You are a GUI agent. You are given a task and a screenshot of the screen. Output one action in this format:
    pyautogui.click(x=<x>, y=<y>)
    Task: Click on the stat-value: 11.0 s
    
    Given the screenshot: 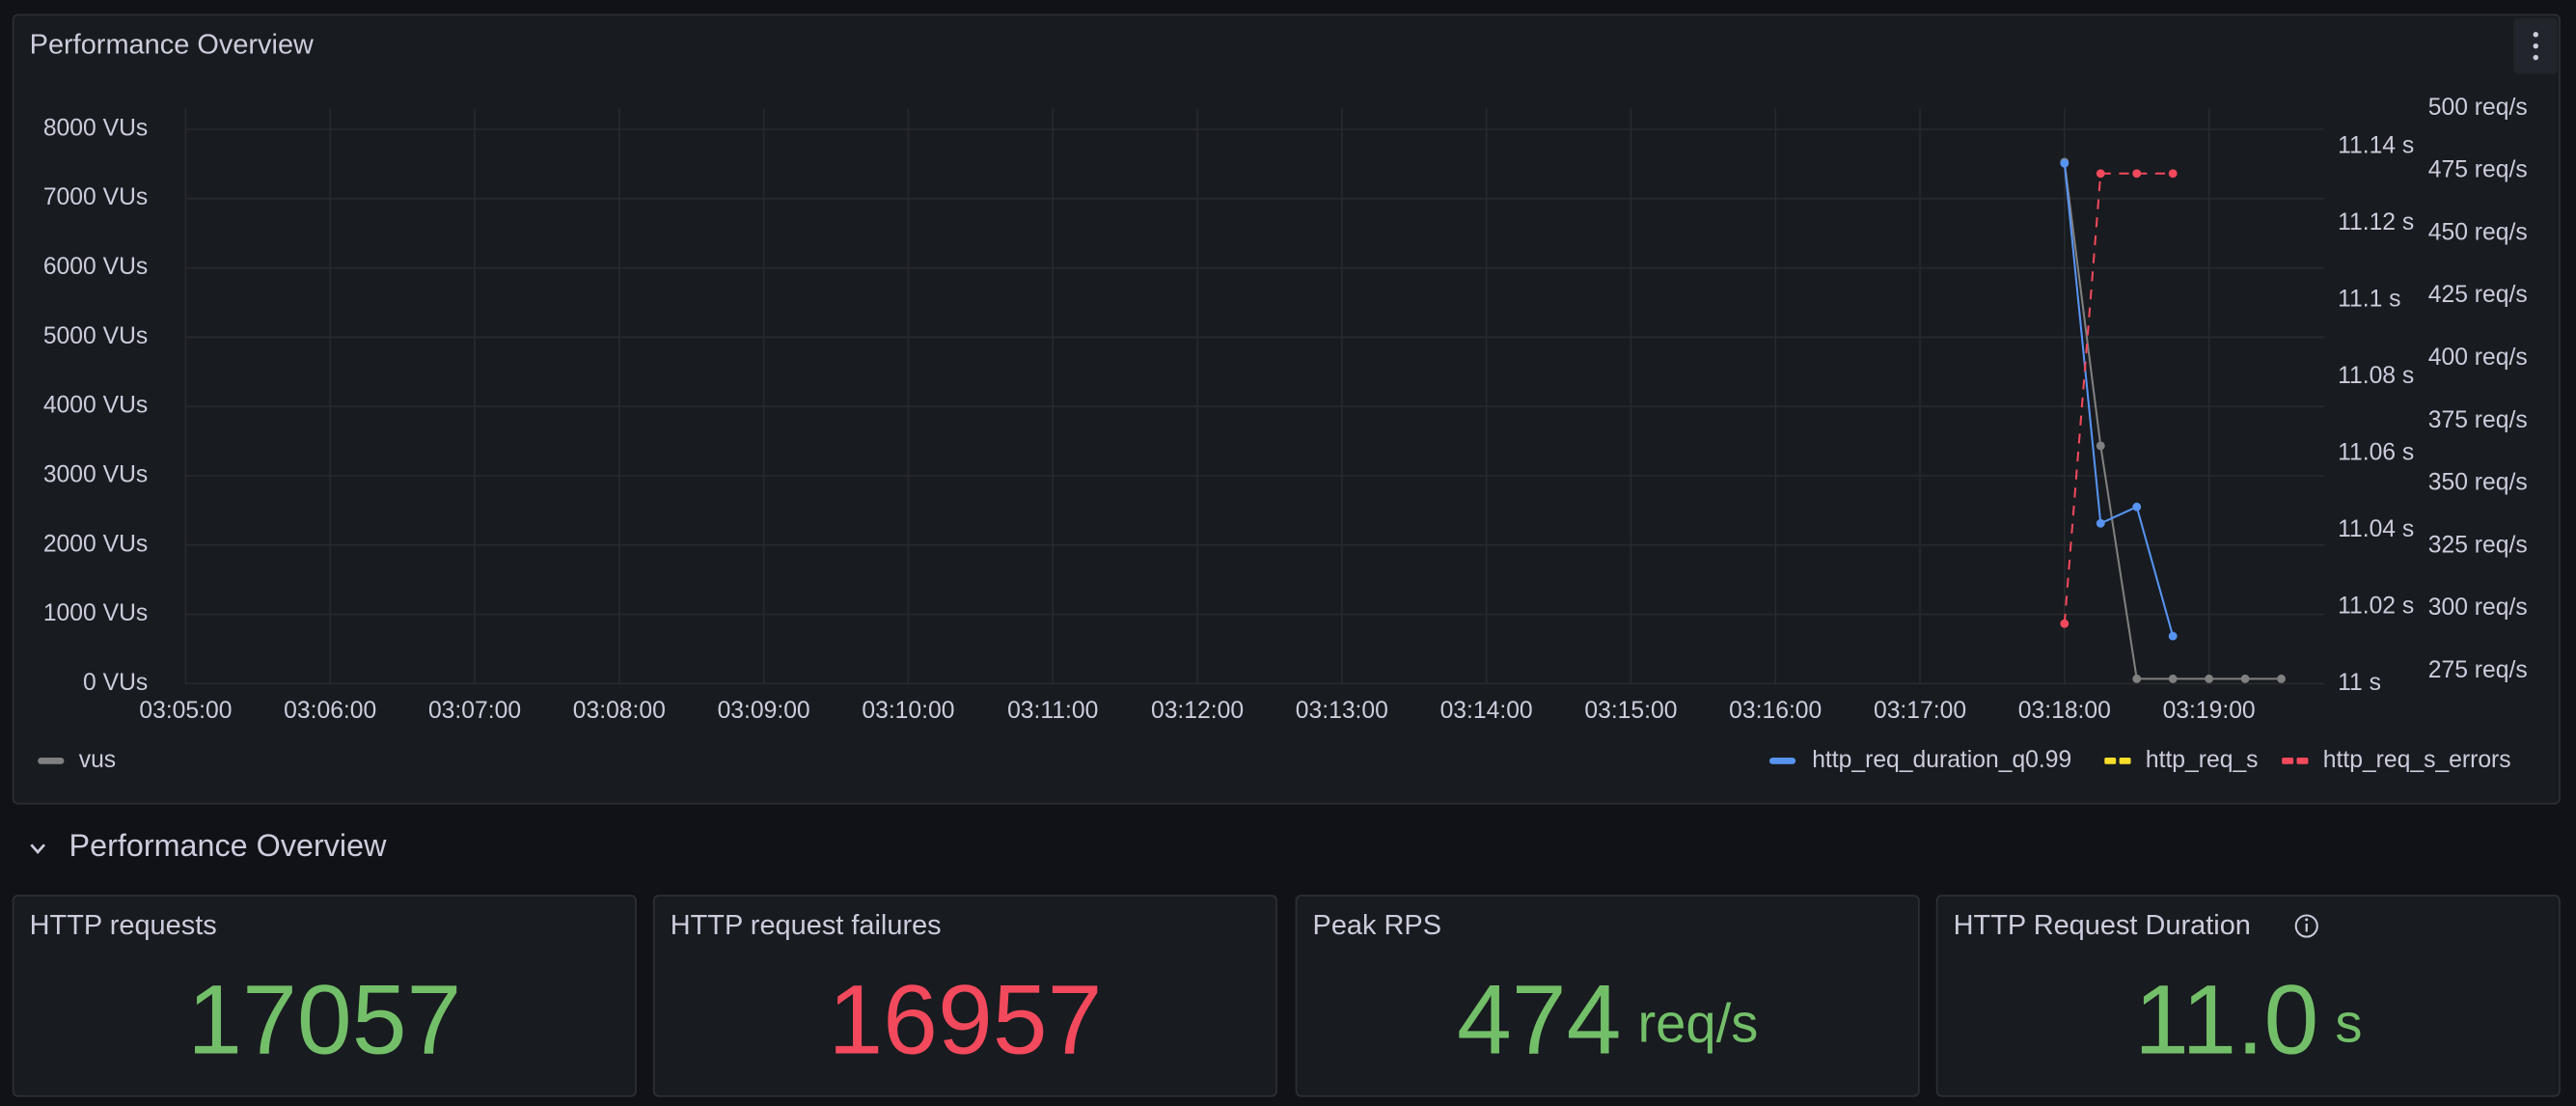 What is the action you would take?
    pyautogui.click(x=2248, y=1019)
    